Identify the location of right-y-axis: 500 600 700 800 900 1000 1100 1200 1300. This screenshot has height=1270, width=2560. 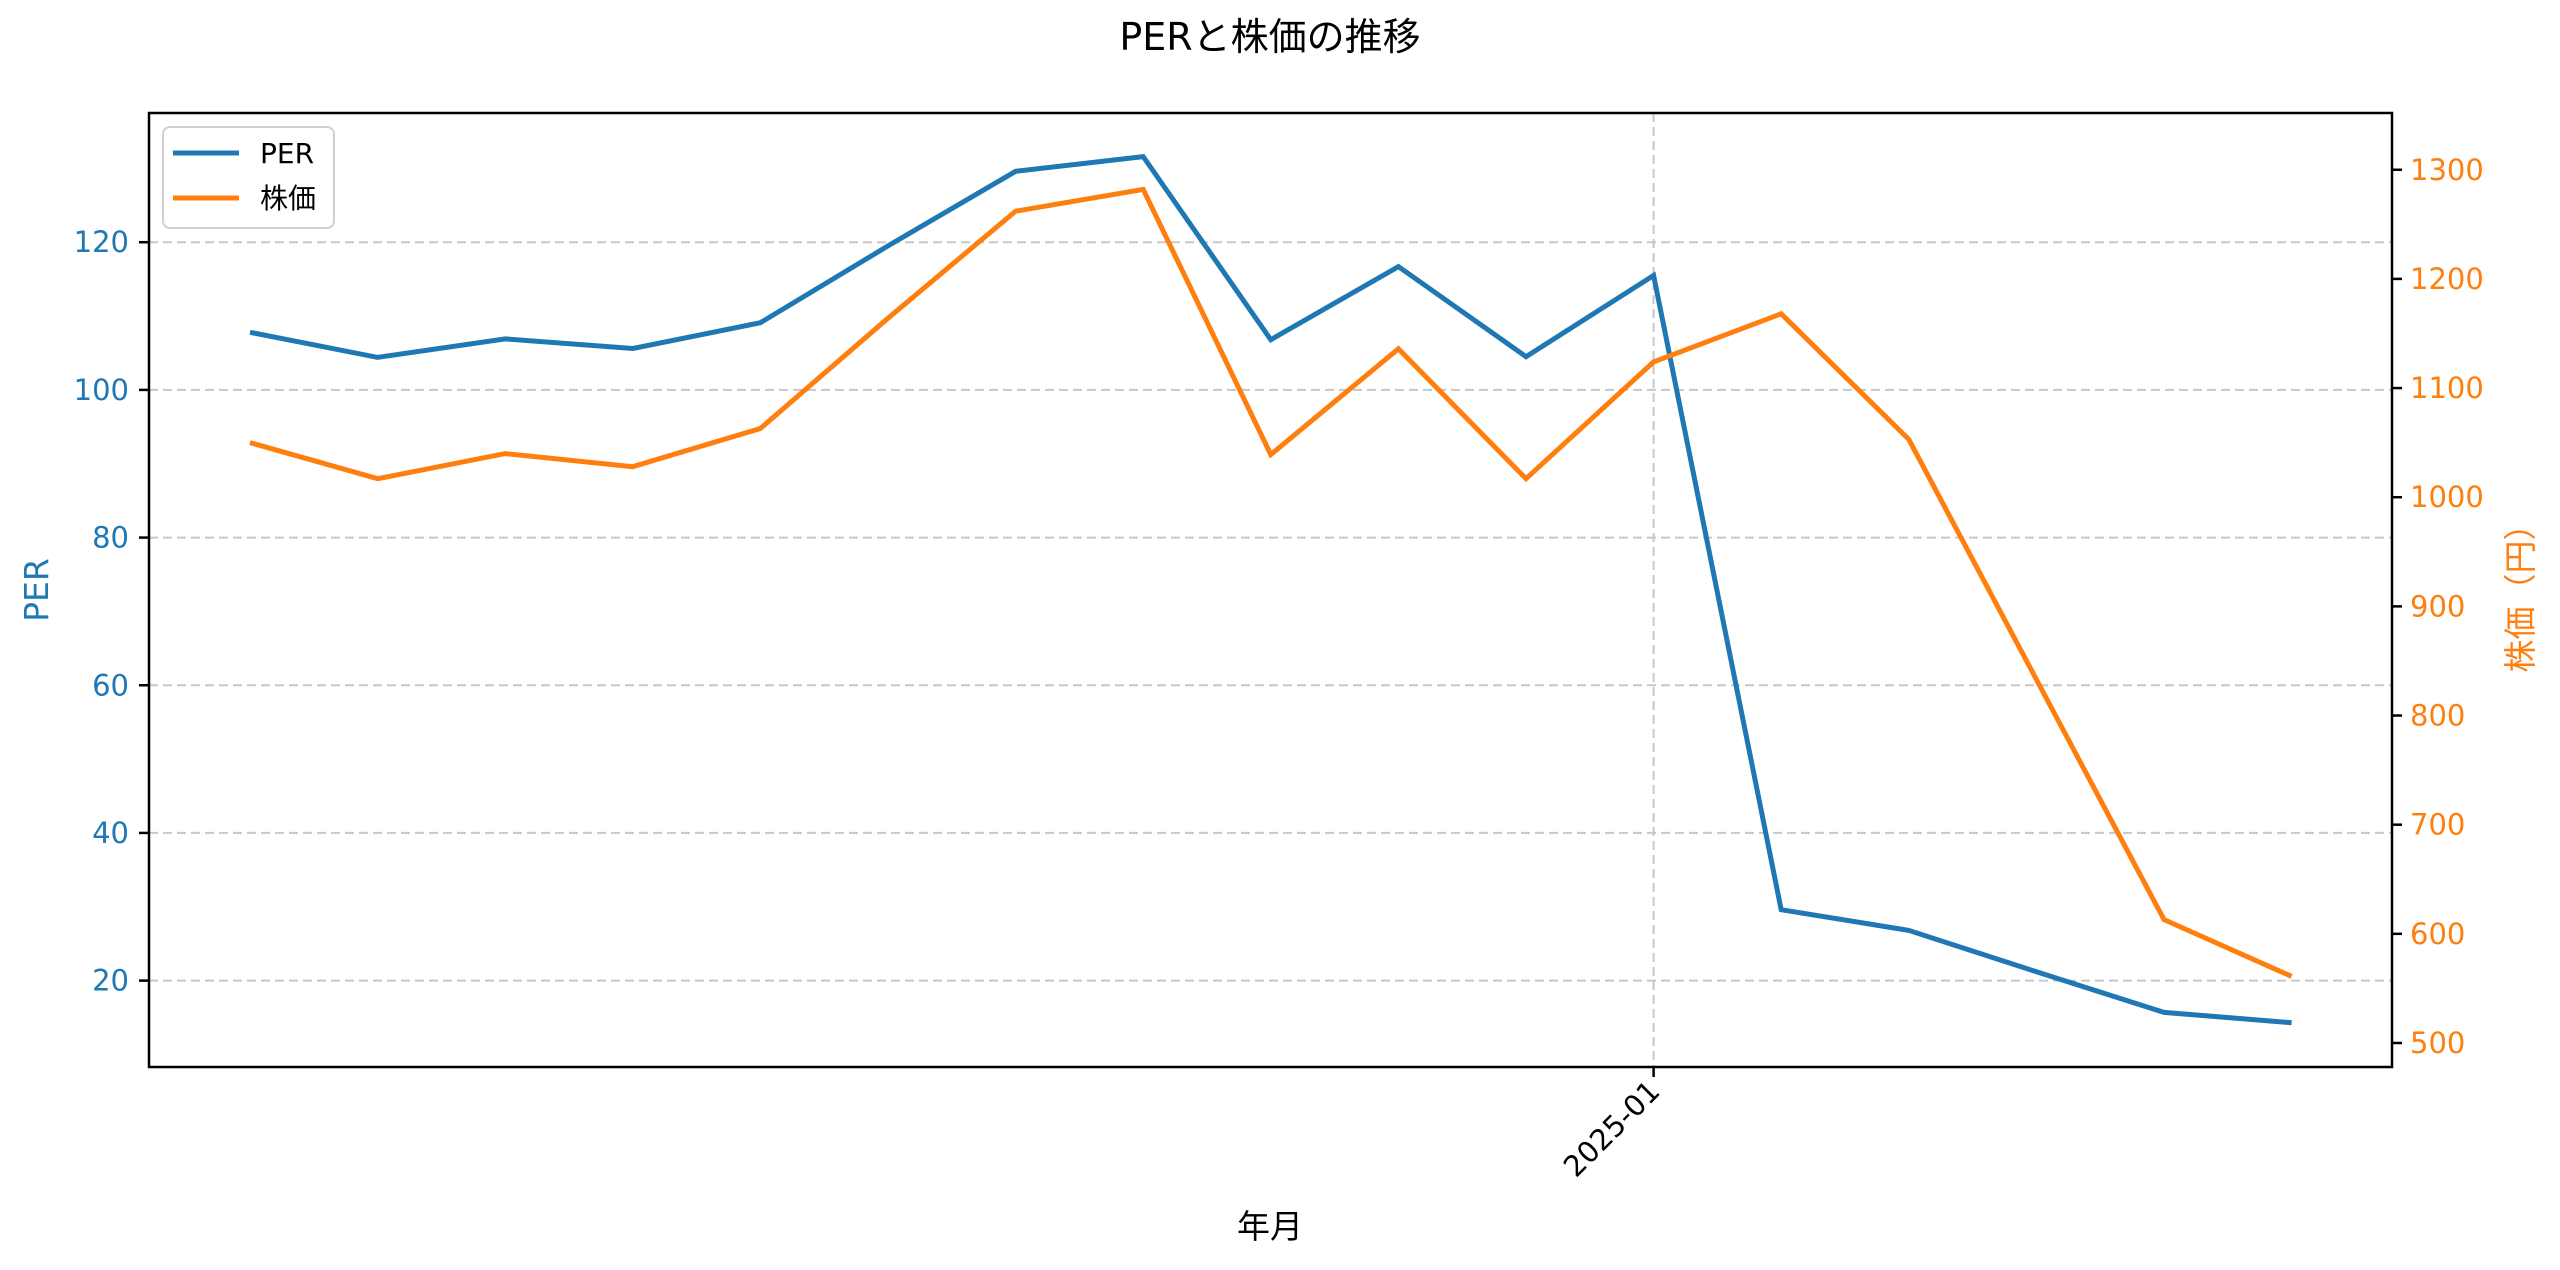
(2438, 606).